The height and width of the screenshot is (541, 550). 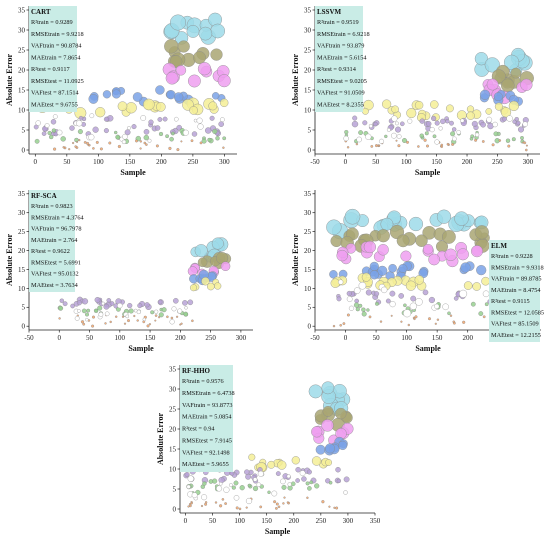 What do you see at coordinates (310, 150) in the screenshot?
I see `y-tick-label: 0` at bounding box center [310, 150].